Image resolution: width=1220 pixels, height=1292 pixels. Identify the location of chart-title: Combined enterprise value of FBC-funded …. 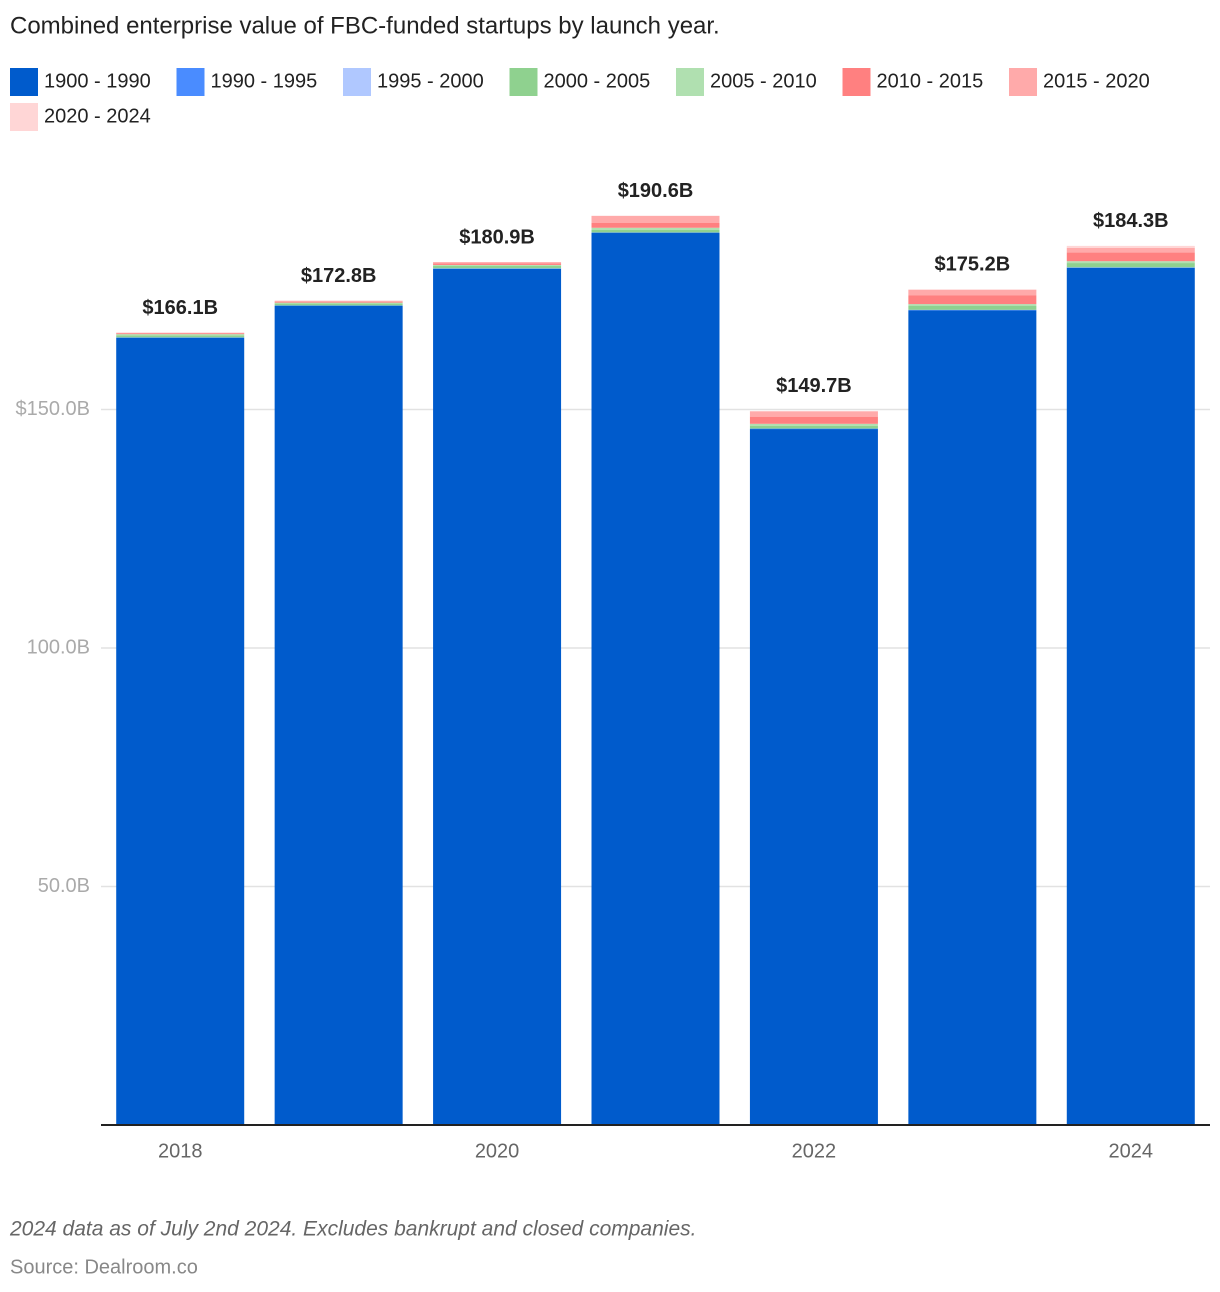
(365, 25).